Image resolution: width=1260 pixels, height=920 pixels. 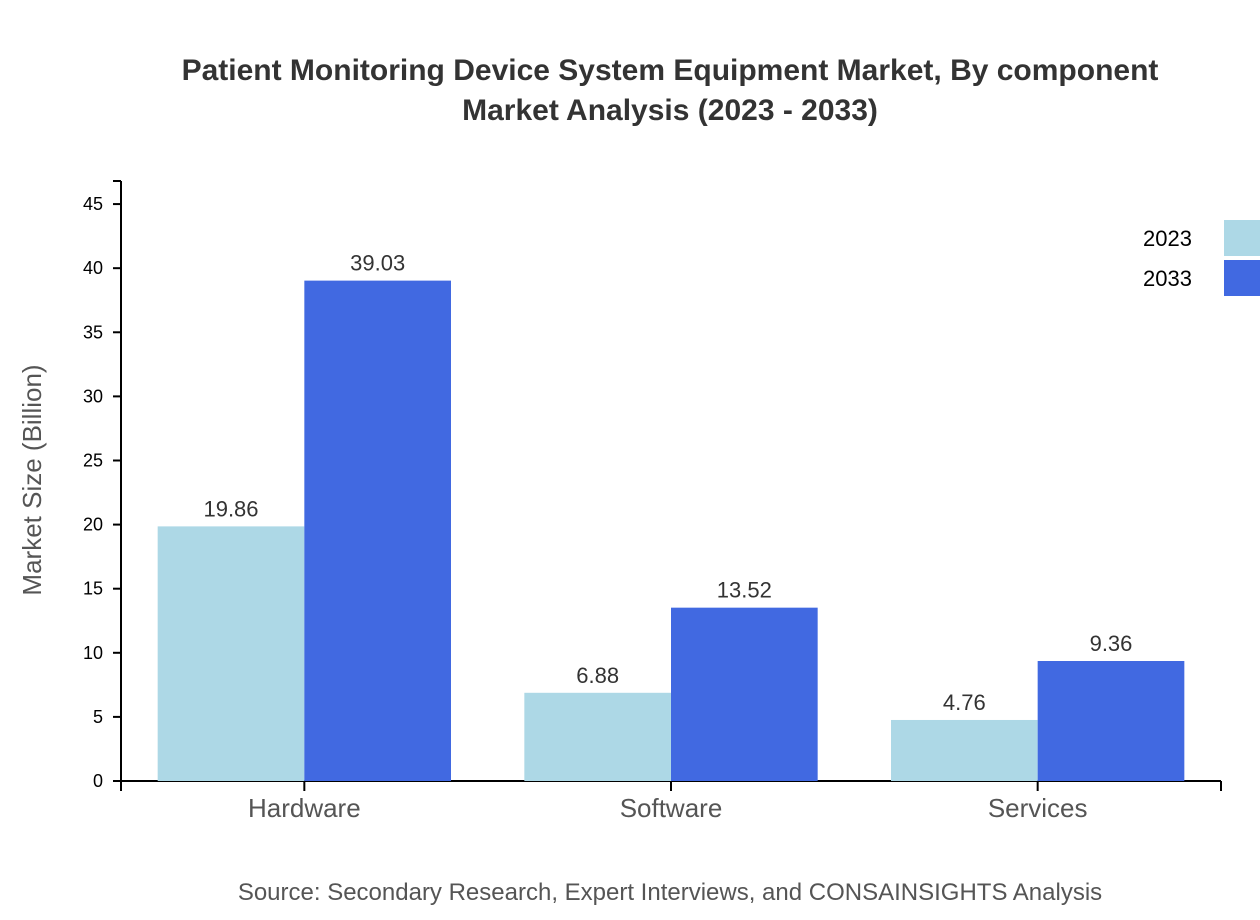 I want to click on legend-label: 2023, so click(x=1167, y=238).